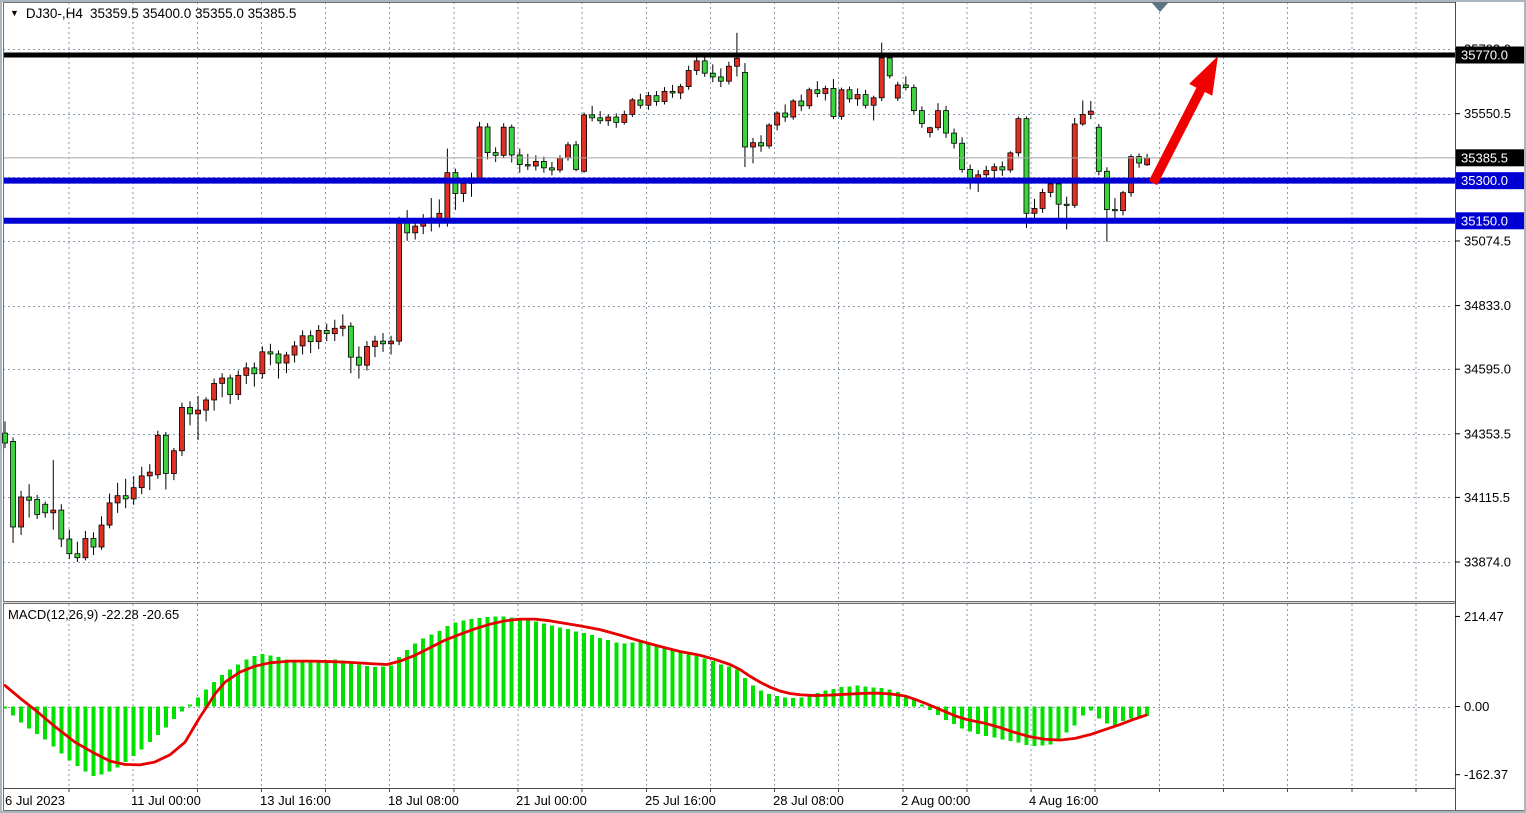 This screenshot has height=813, width=1526. What do you see at coordinates (1063, 800) in the screenshot?
I see `time-axis-label: 4 Aug 16:00` at bounding box center [1063, 800].